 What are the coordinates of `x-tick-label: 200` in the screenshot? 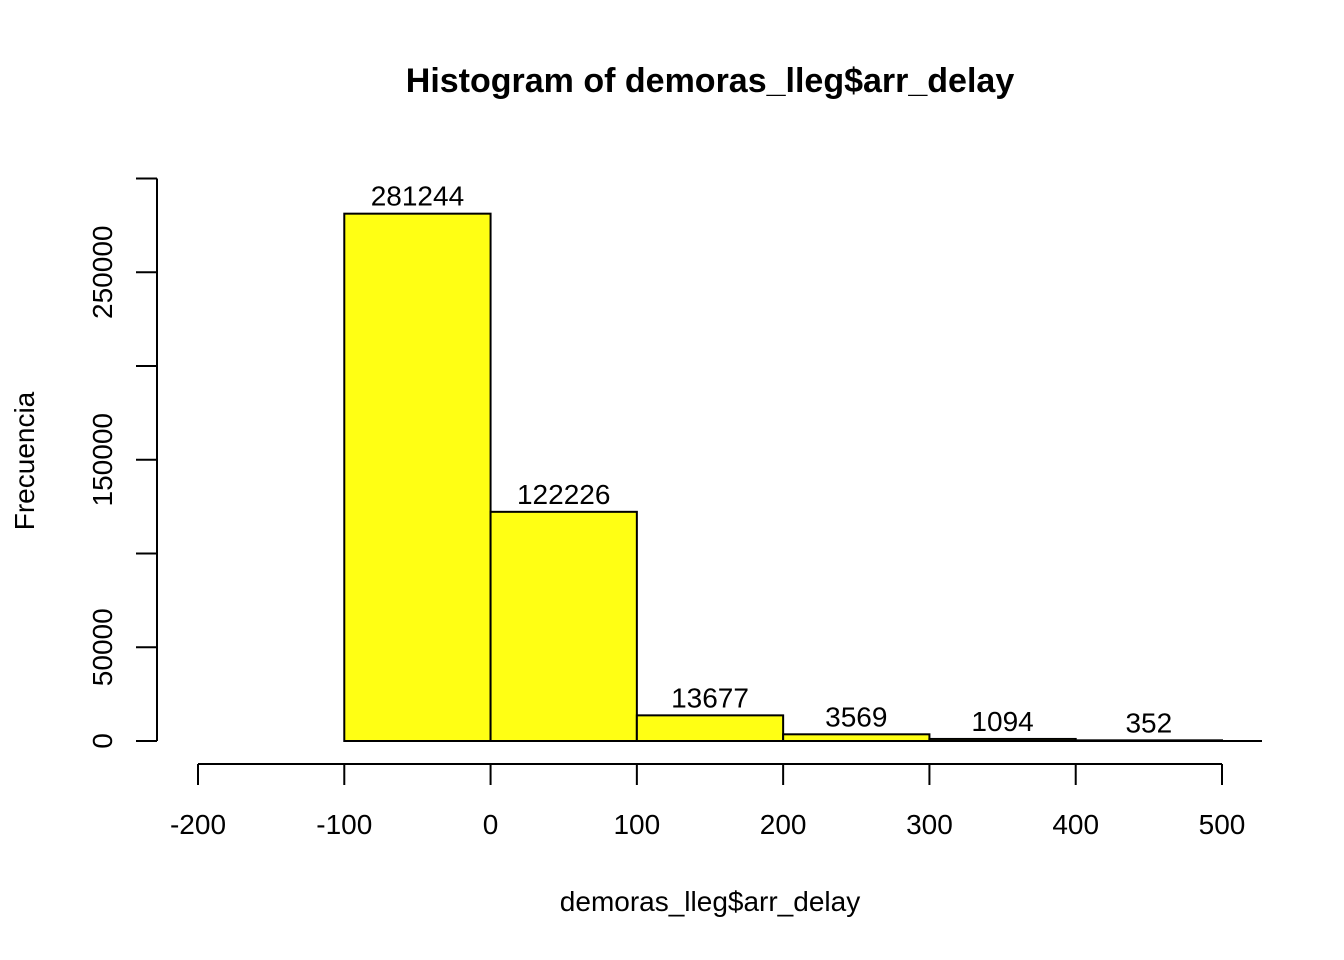 It's located at (783, 824).